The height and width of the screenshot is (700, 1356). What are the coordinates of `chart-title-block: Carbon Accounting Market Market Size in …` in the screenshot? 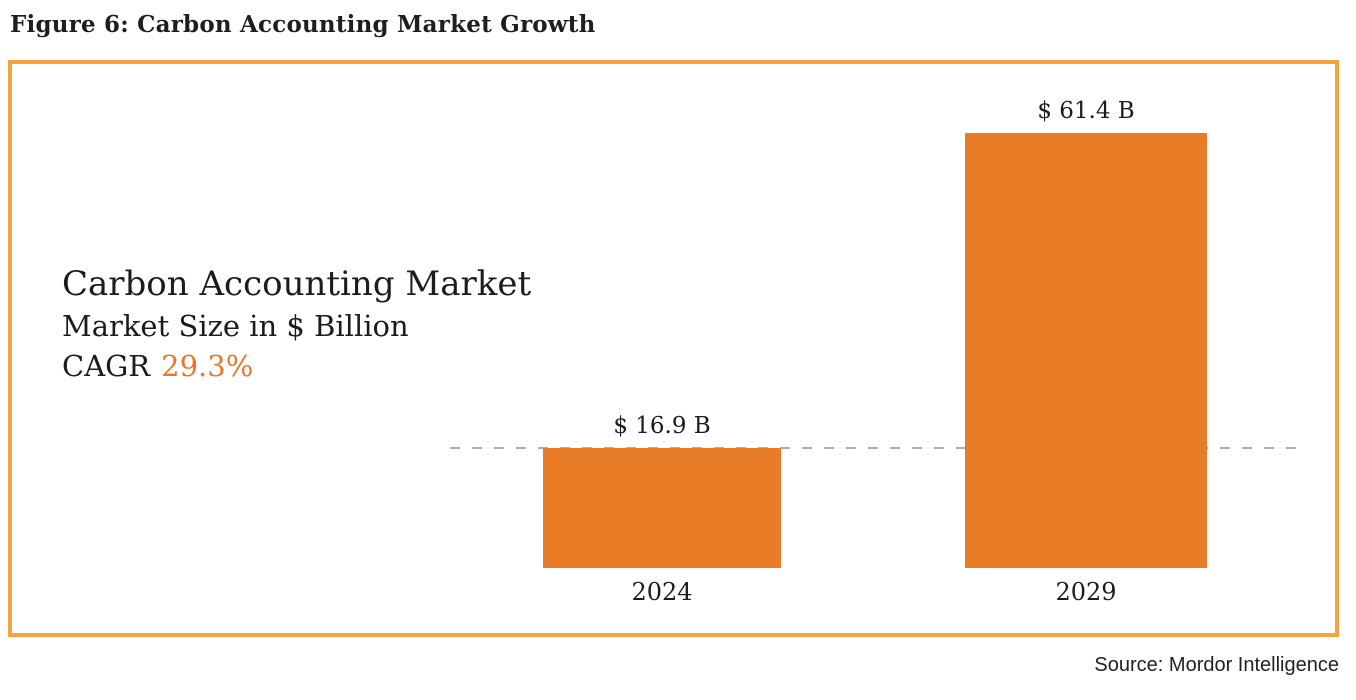 It's located at (296, 324).